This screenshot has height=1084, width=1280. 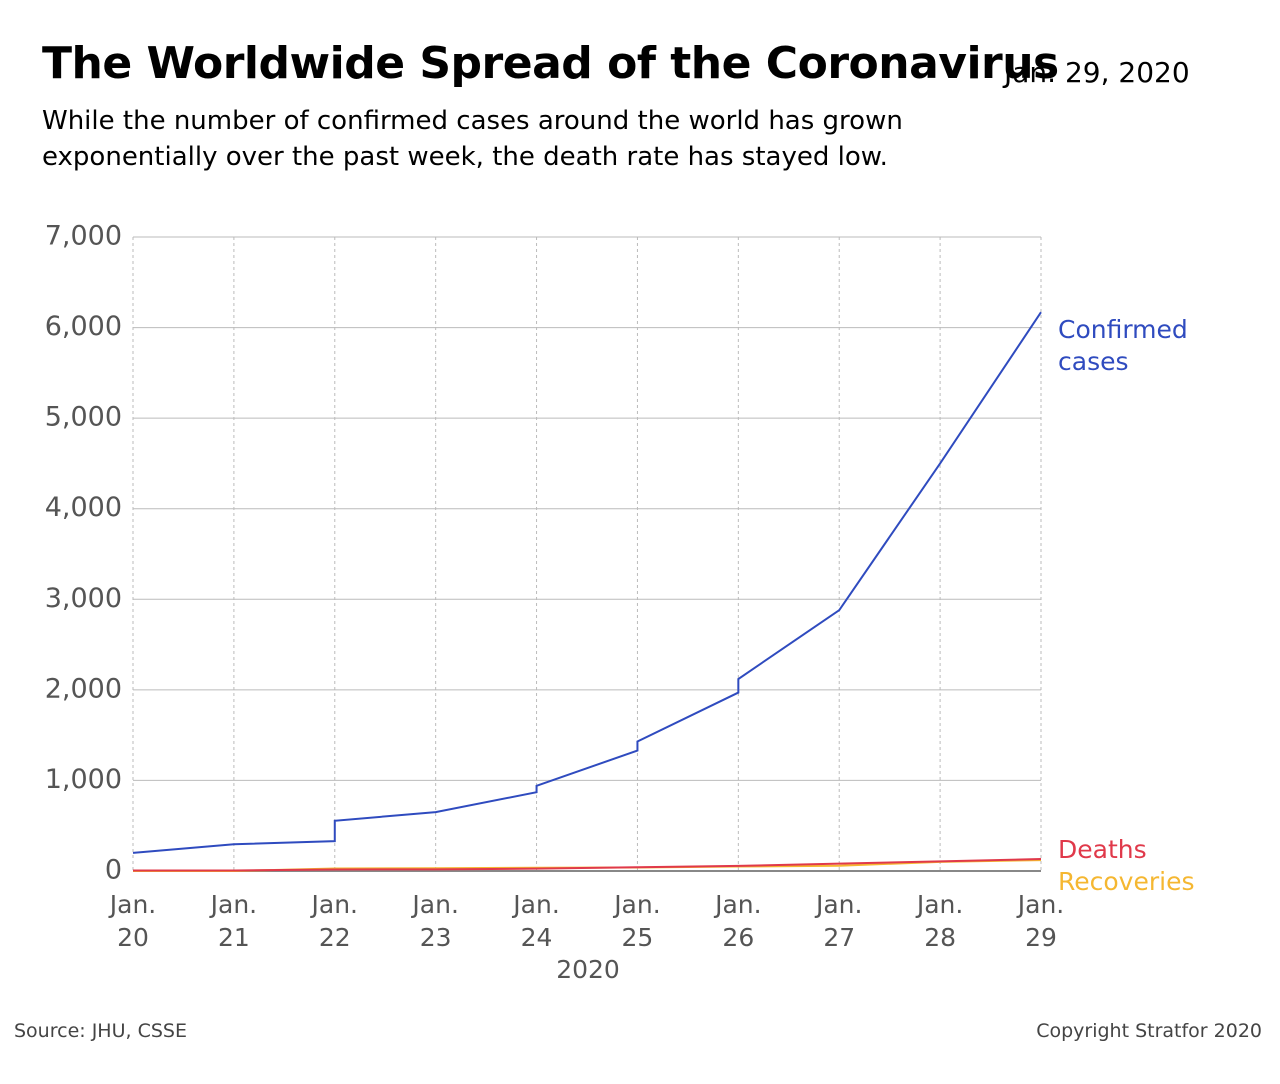 I want to click on y-tick-label: 0, so click(x=113, y=870).